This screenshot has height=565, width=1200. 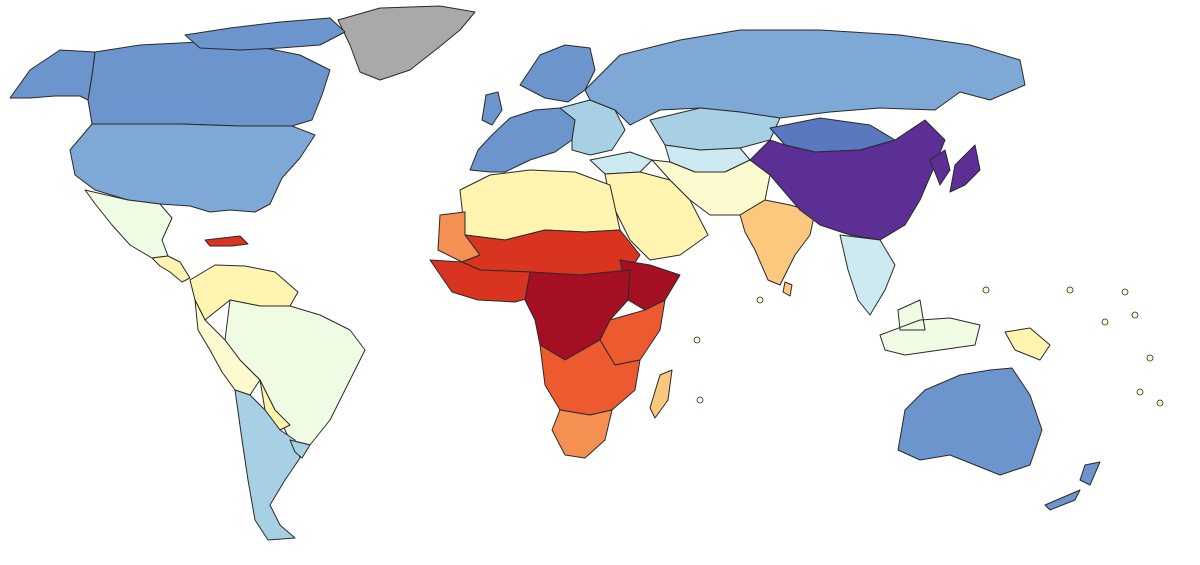 I want to click on pacific-islands, so click(x=928, y=346).